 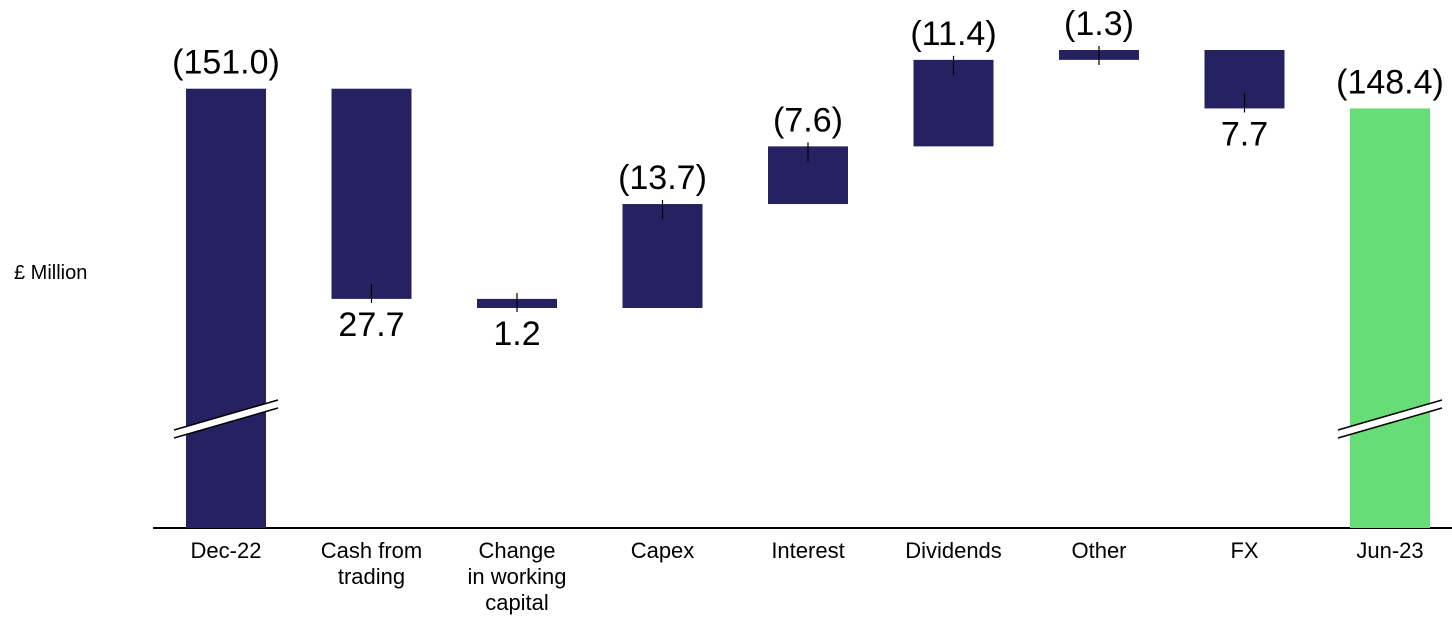 What do you see at coordinates (1244, 134) in the screenshot?
I see `data-label: 7.7` at bounding box center [1244, 134].